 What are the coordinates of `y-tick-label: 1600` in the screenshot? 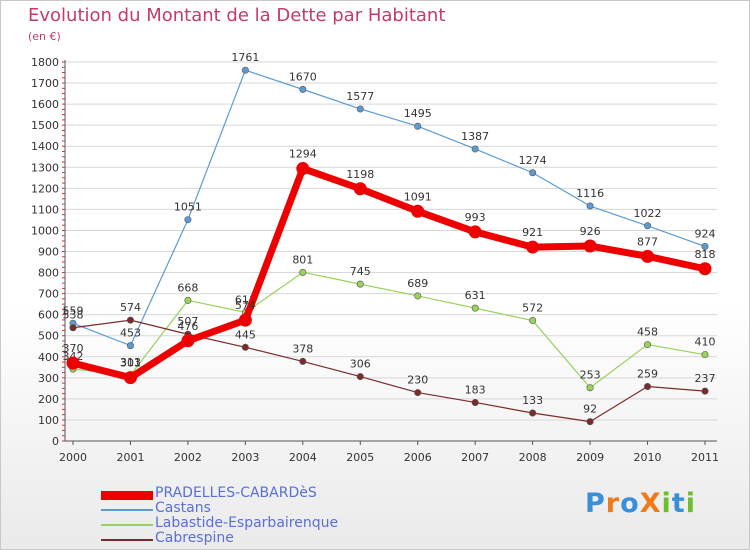 It's located at (45, 104).